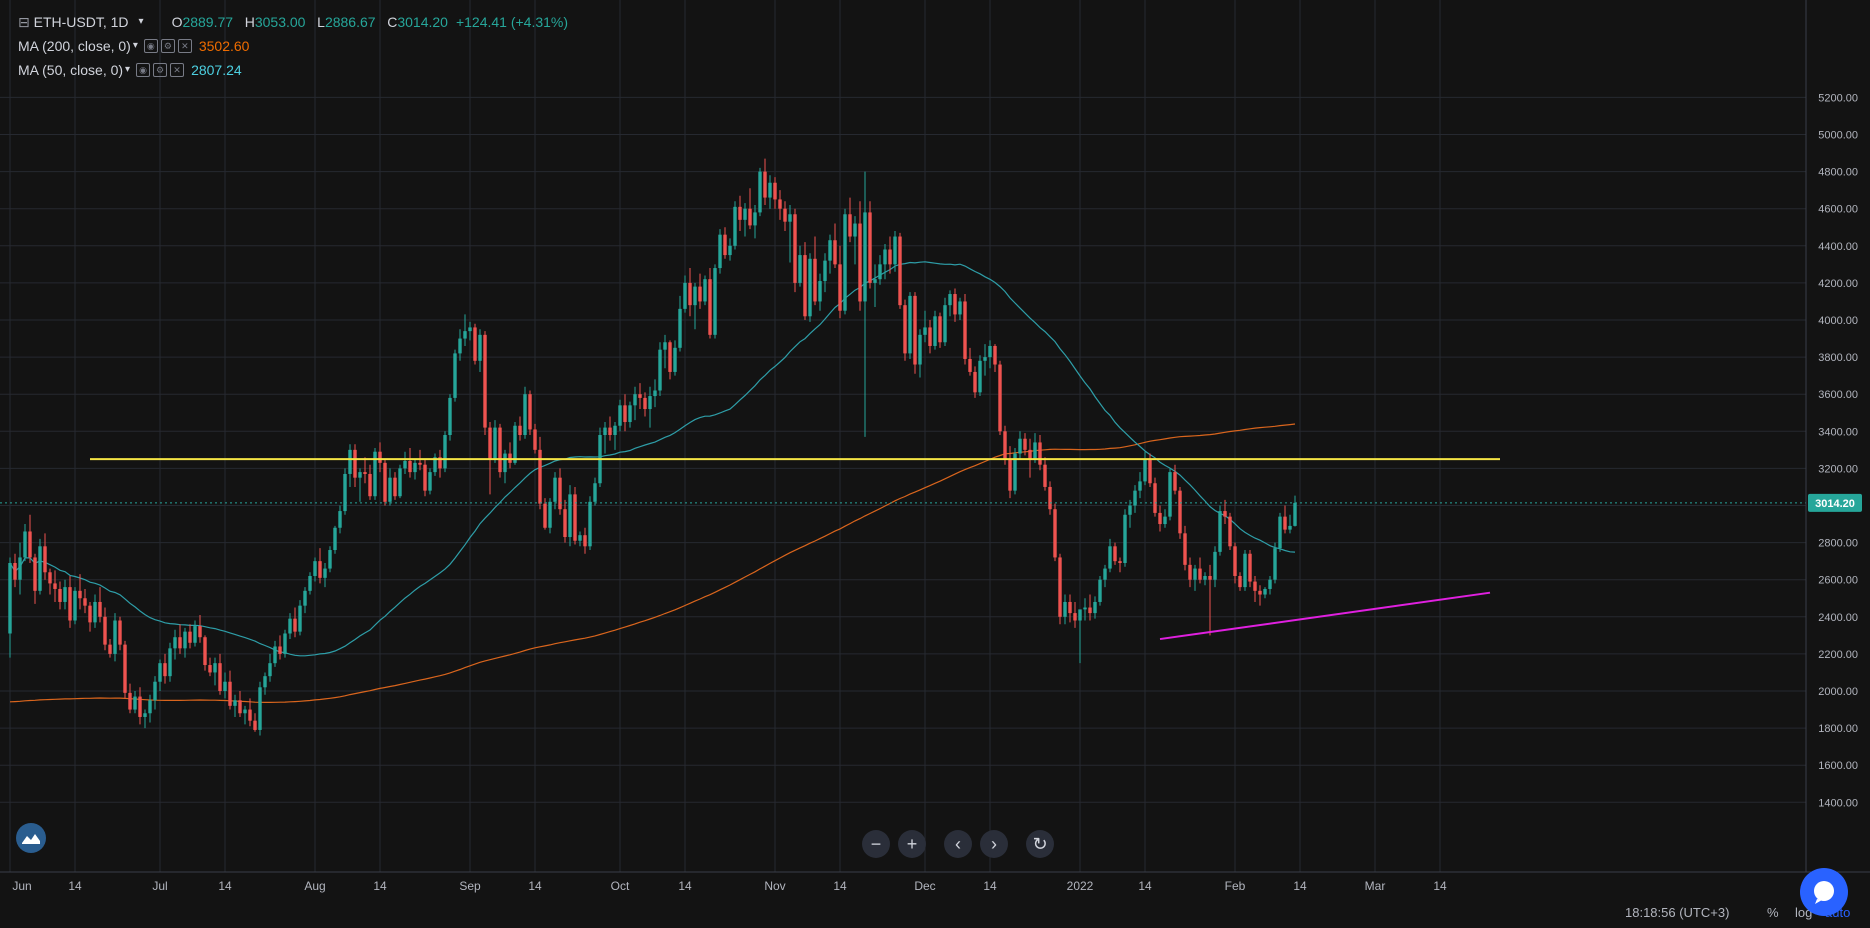  What do you see at coordinates (31, 838) in the screenshot?
I see `platform-logo` at bounding box center [31, 838].